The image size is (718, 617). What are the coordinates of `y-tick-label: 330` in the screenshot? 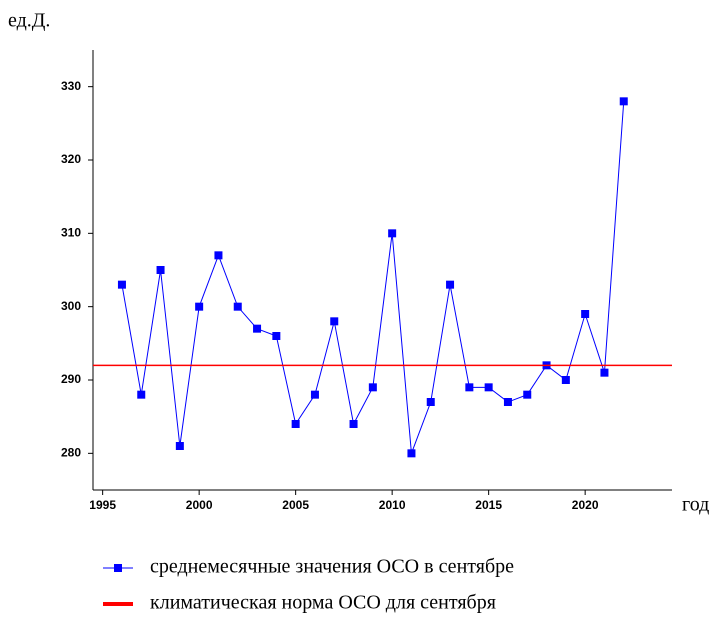 It's located at (71, 86).